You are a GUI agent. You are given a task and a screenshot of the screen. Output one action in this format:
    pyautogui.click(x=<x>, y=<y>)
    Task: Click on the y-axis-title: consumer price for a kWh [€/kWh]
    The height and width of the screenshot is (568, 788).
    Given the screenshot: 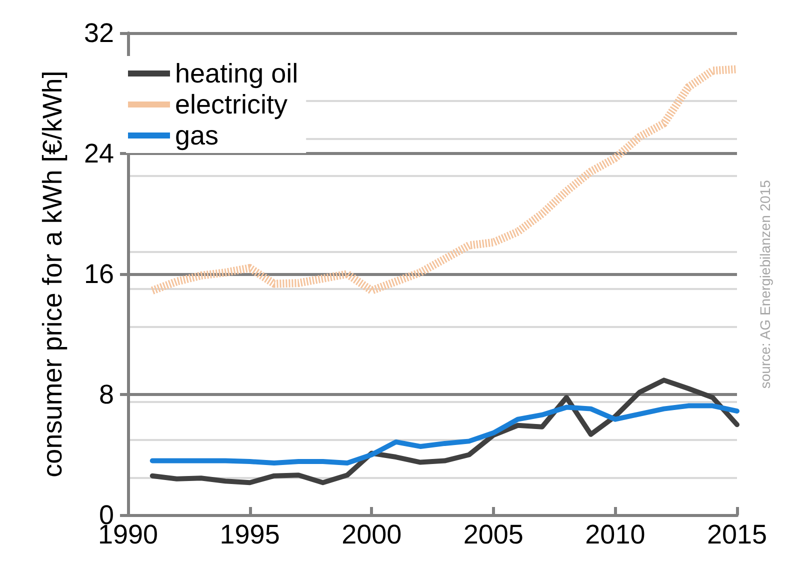 What is the action you would take?
    pyautogui.click(x=53, y=274)
    